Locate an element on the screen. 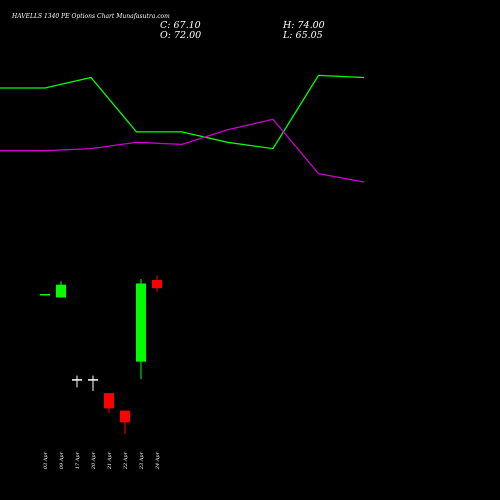 Image resolution: width=500 pixels, height=500 pixels. x-tick-label: 24 Apr is located at coordinates (158, 460).